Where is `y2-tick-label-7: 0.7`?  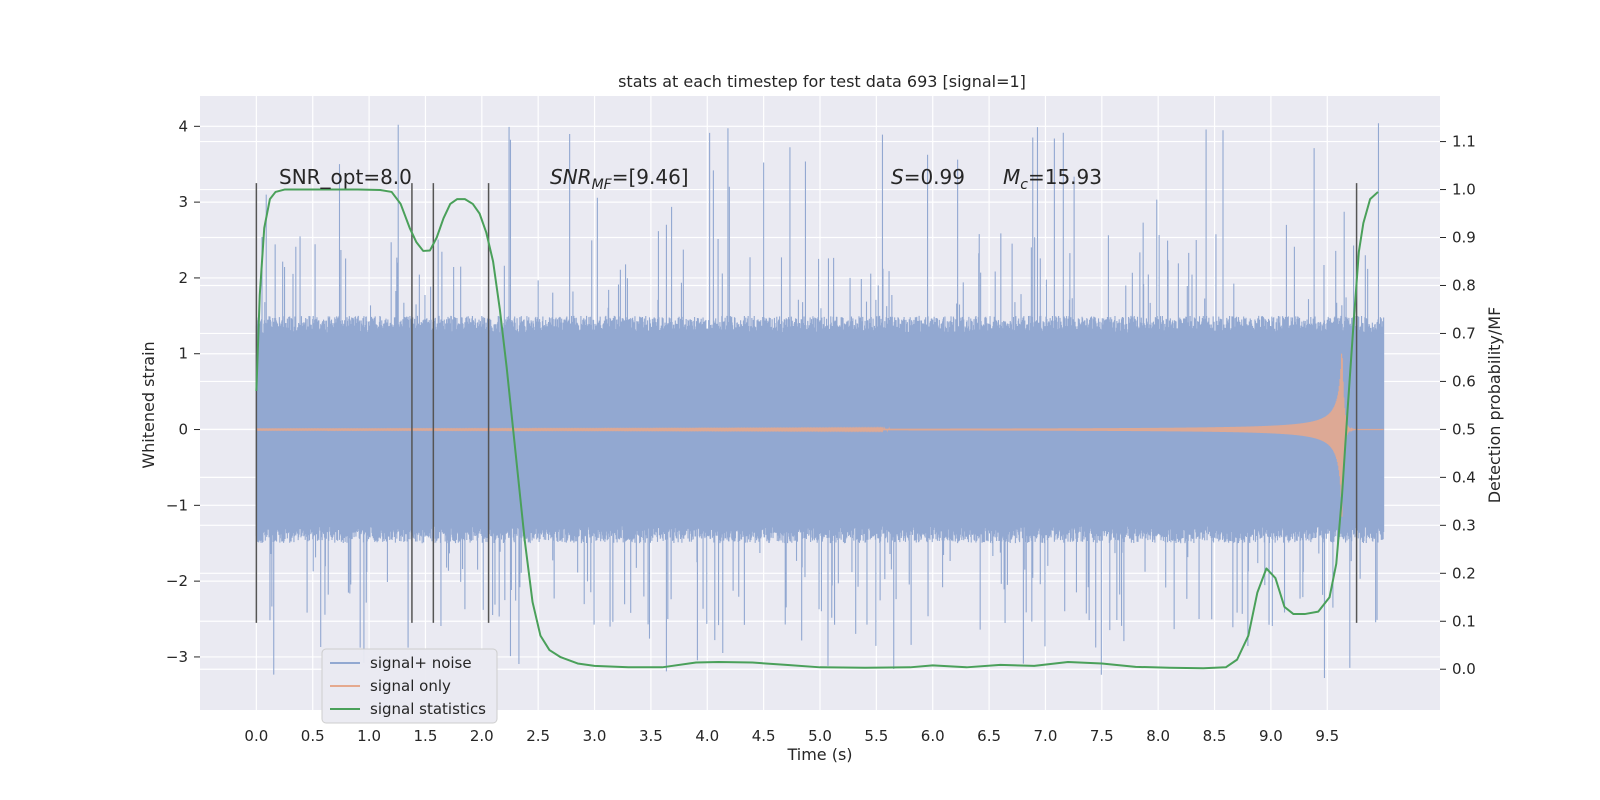 y2-tick-label-7: 0.7 is located at coordinates (1464, 333).